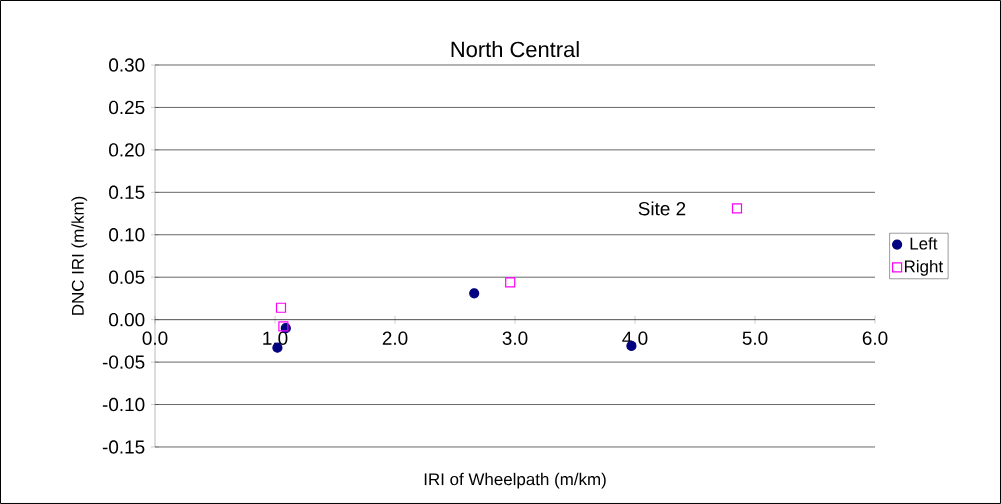 The height and width of the screenshot is (504, 1001). What do you see at coordinates (127, 150) in the screenshot?
I see `y-tick-label: 0.20` at bounding box center [127, 150].